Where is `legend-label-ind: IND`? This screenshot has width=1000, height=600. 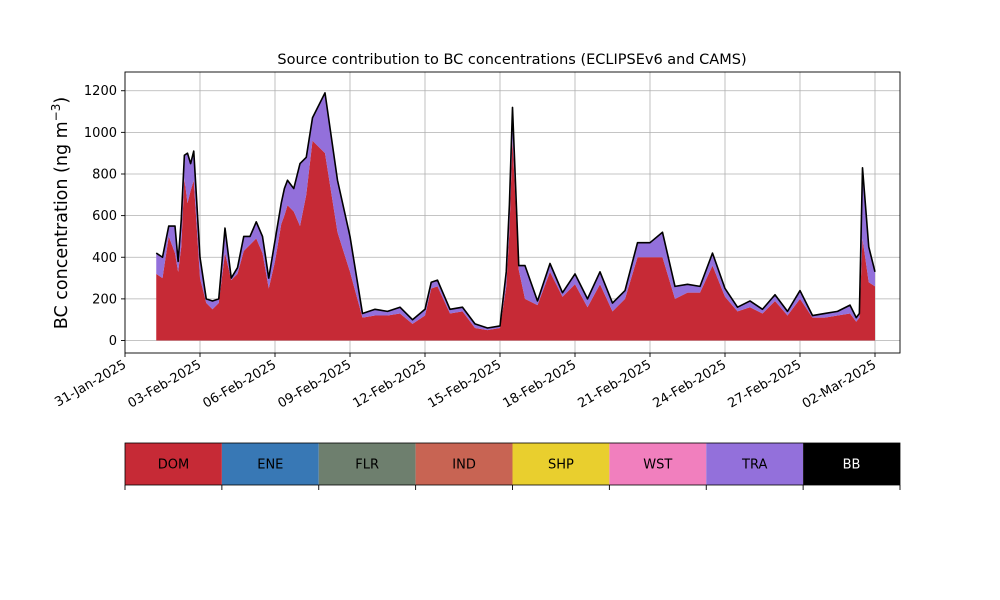
legend-label-ind: IND is located at coordinates (464, 465).